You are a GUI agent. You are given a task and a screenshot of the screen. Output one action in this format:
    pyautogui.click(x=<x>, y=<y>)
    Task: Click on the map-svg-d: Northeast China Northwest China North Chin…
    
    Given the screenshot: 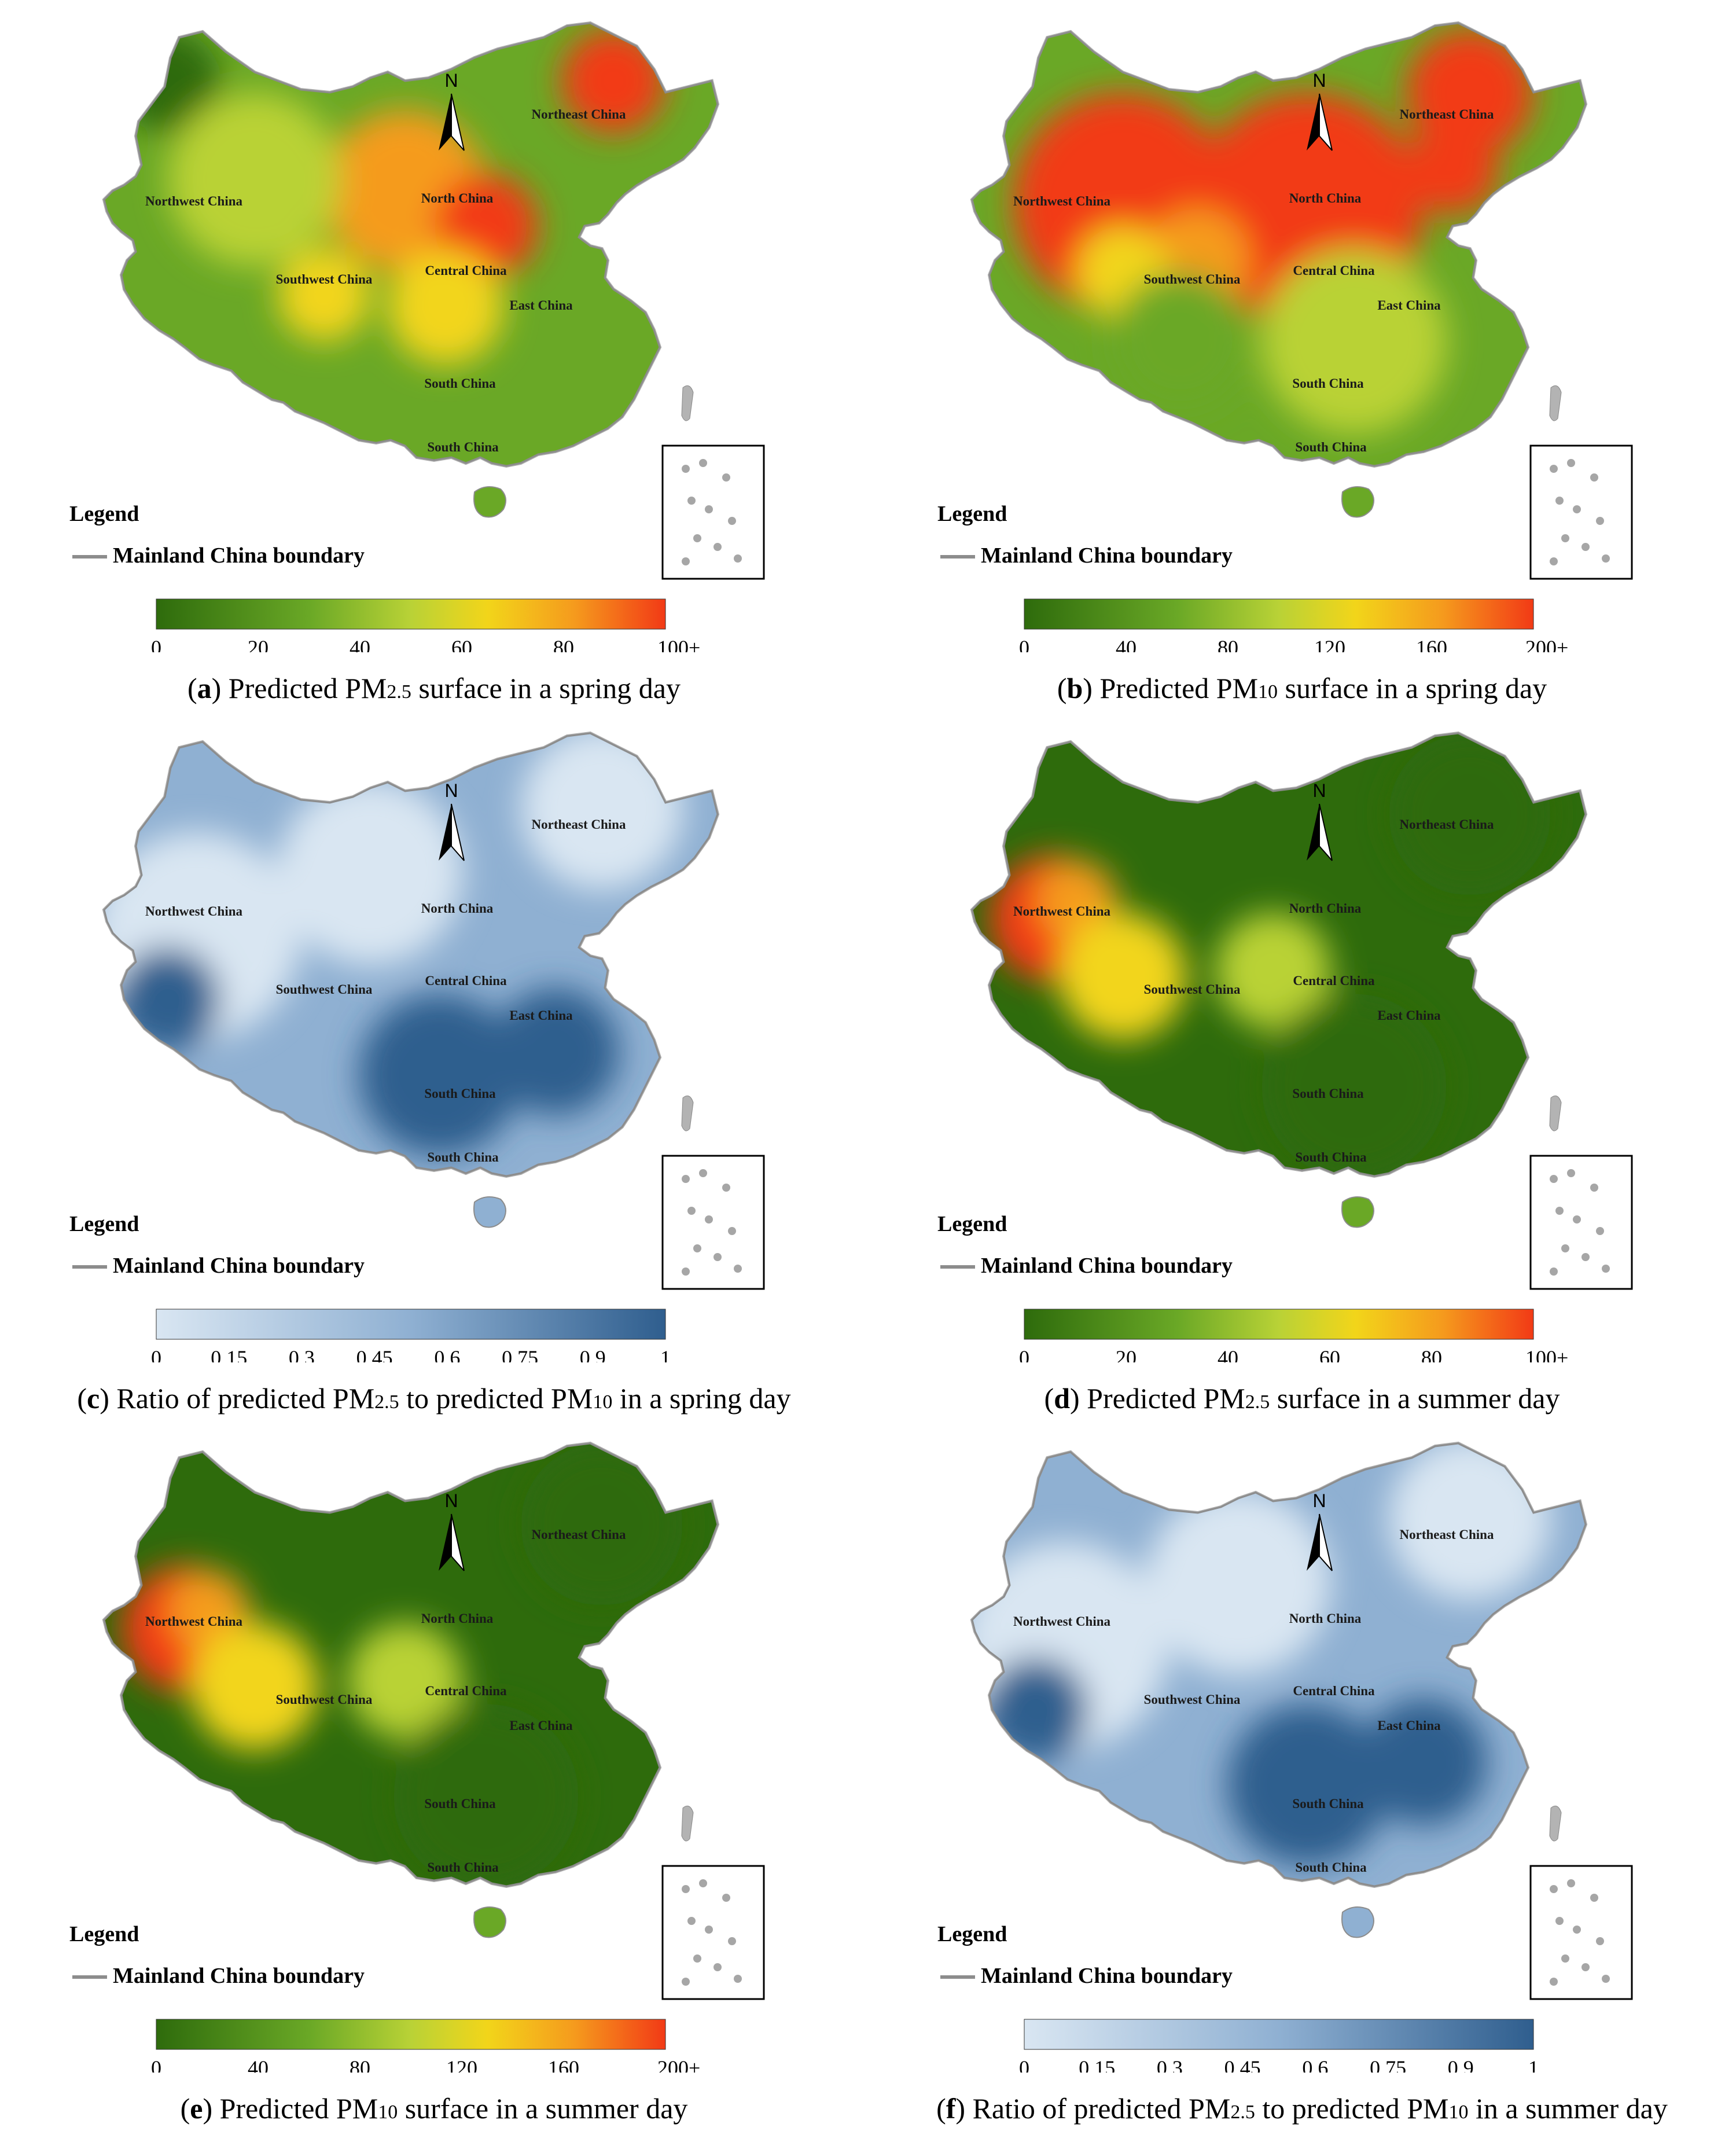 What is the action you would take?
    pyautogui.click(x=1285, y=1047)
    